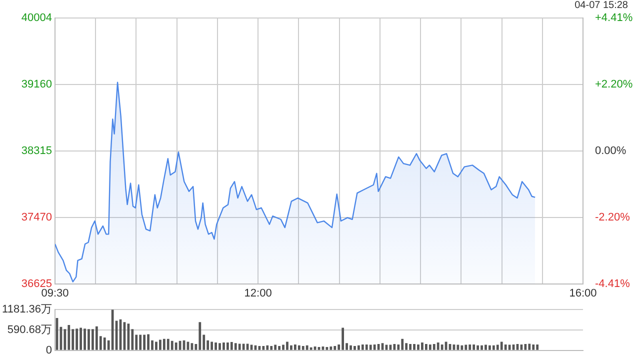  I want to click on y2-tick-label: -2.20%, so click(612, 217).